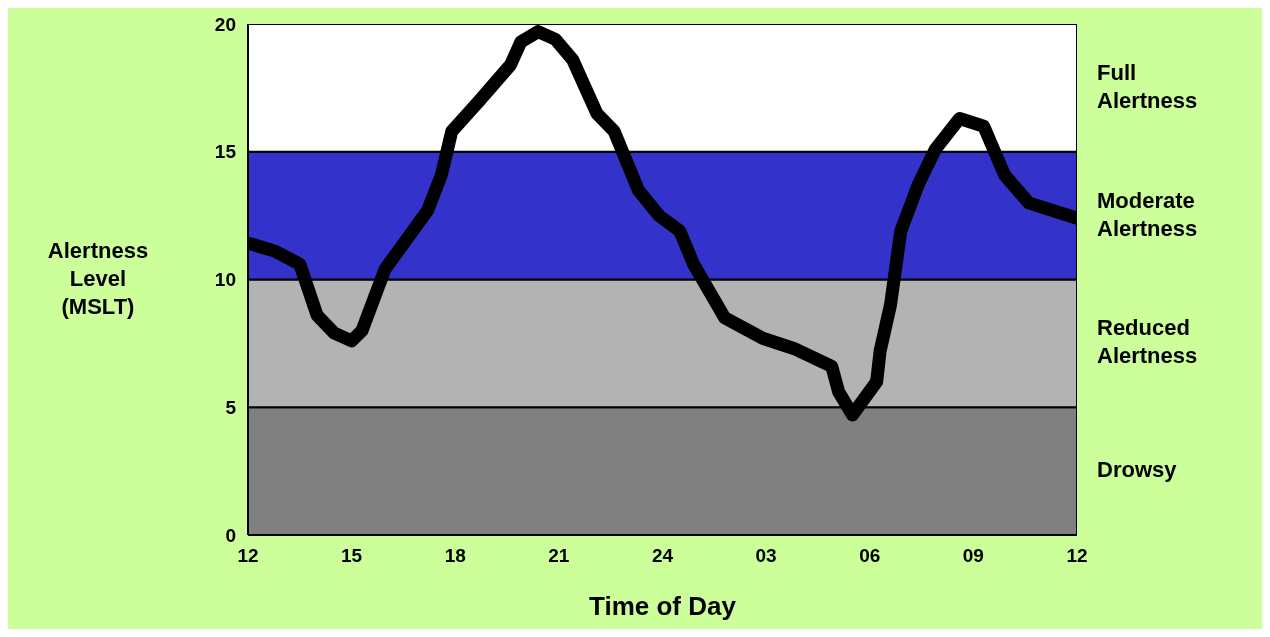  Describe the element at coordinates (225, 24) in the screenshot. I see `y-tick-label: 20` at that location.